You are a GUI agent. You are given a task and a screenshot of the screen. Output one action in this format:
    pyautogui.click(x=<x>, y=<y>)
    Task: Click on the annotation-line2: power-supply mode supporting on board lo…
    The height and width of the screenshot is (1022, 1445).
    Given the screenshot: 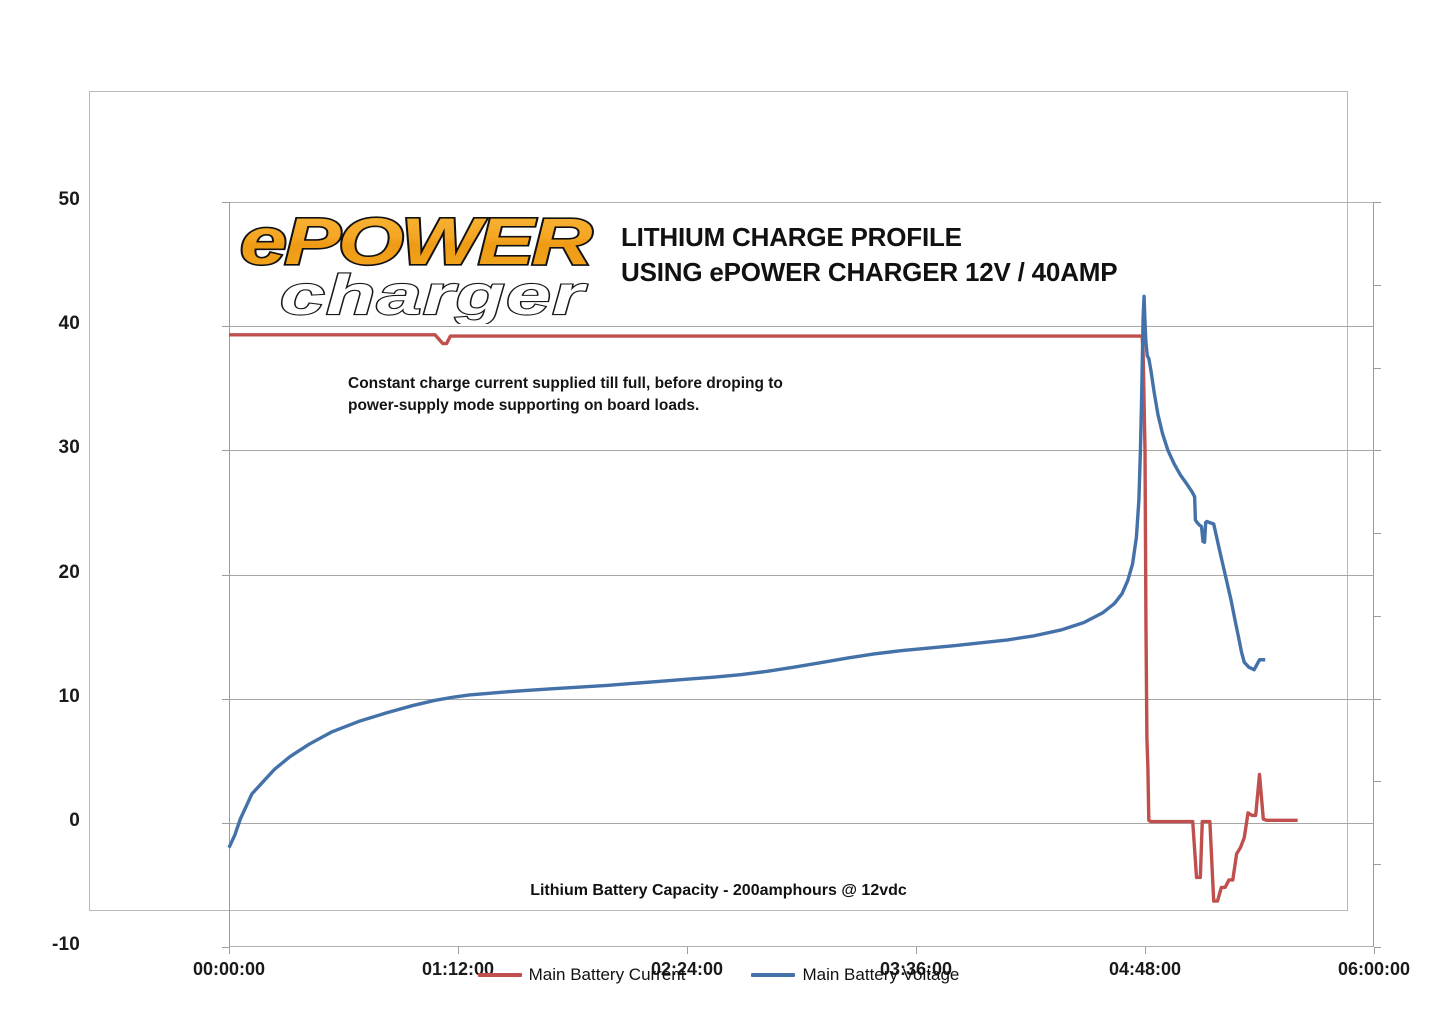 What is the action you would take?
    pyautogui.click(x=524, y=406)
    